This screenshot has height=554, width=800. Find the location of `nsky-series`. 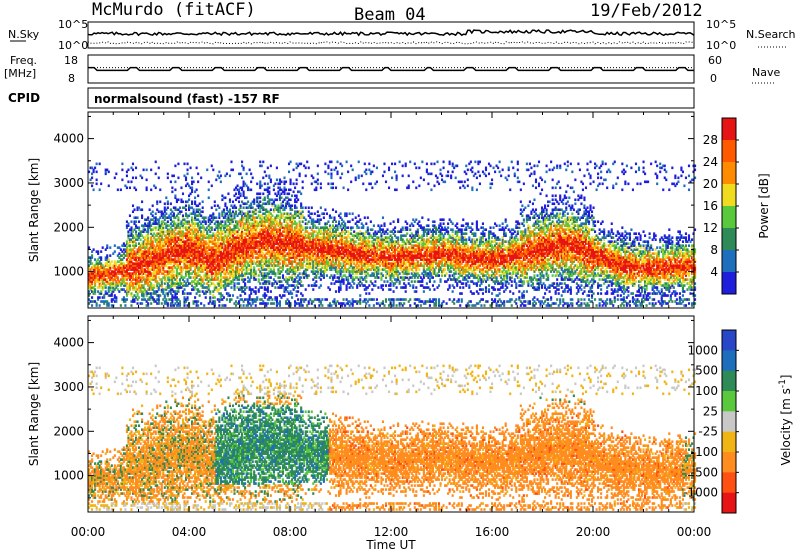

nsky-series is located at coordinates (391, 32).